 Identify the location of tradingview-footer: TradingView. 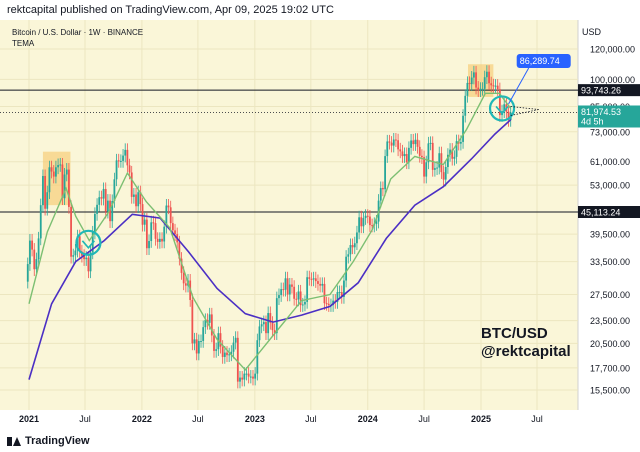
(320, 441).